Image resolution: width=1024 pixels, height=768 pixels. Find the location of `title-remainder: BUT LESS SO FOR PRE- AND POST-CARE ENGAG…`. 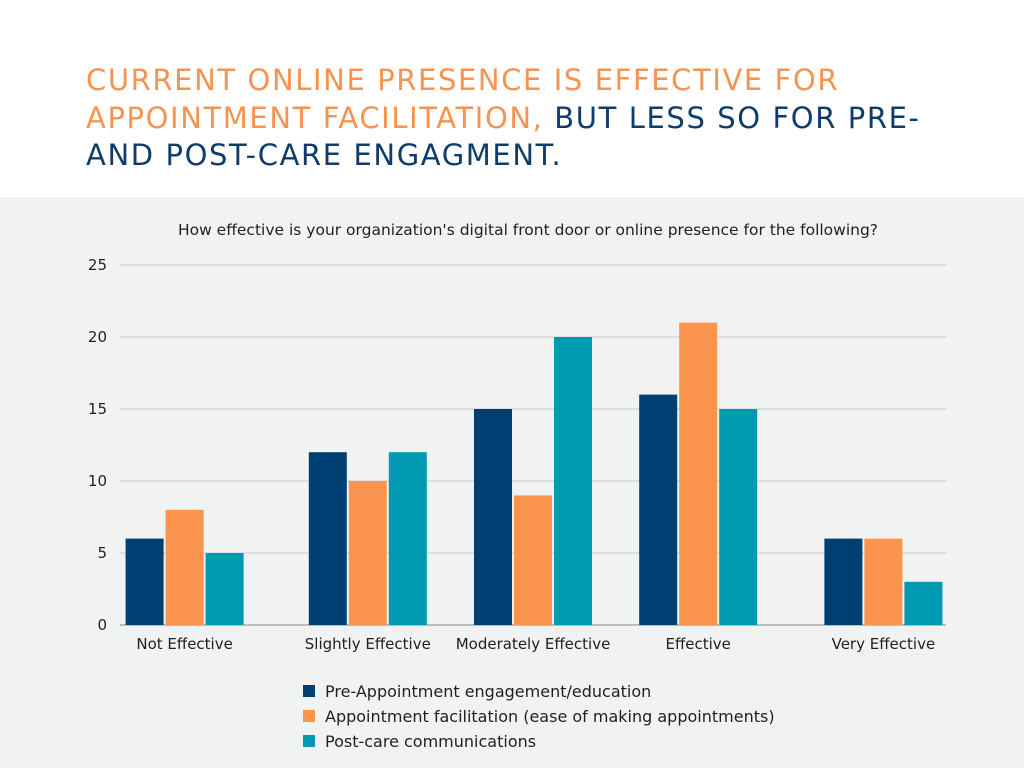

title-remainder: BUT LESS SO FOR PRE- AND POST-CARE ENGAG… is located at coordinates (503, 136).